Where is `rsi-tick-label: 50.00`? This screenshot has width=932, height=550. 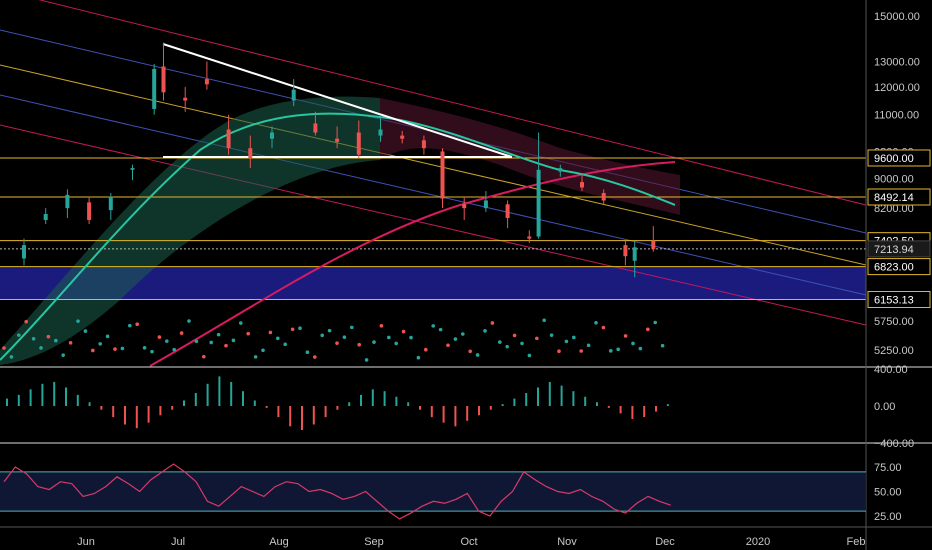 rsi-tick-label: 50.00 is located at coordinates (888, 493).